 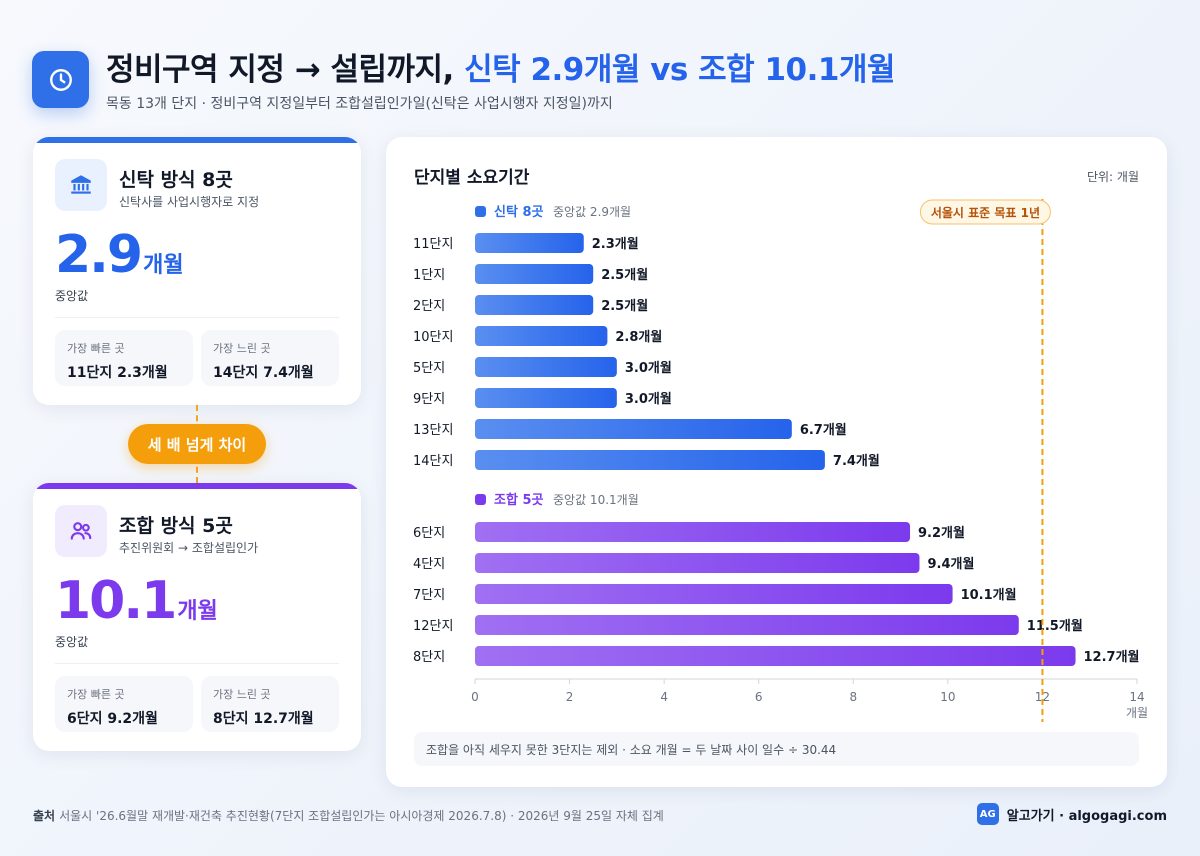 I want to click on bar-value-label: 12.7개월, so click(x=1112, y=657).